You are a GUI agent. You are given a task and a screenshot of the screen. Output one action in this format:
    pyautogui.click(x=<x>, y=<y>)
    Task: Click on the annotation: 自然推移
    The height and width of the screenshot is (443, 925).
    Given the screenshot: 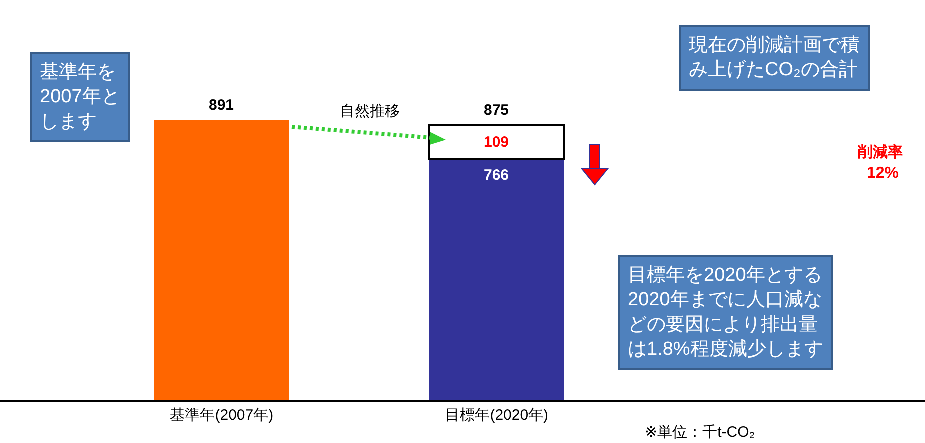 What is the action you would take?
    pyautogui.click(x=370, y=111)
    